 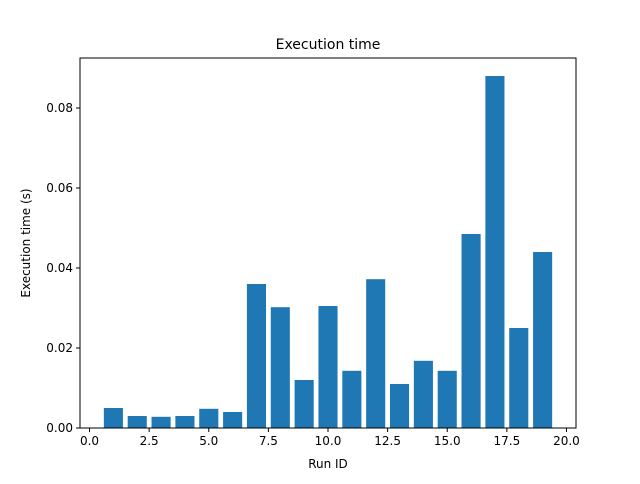 I want to click on chart-title: Execution time, so click(x=328, y=45).